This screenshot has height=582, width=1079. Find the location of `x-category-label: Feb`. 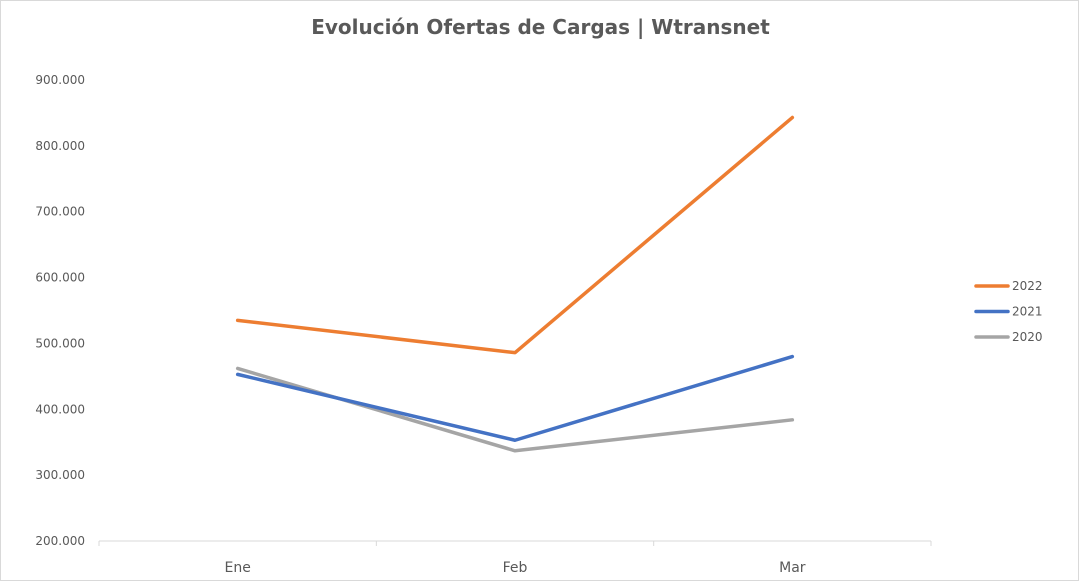

x-category-label: Feb is located at coordinates (515, 568).